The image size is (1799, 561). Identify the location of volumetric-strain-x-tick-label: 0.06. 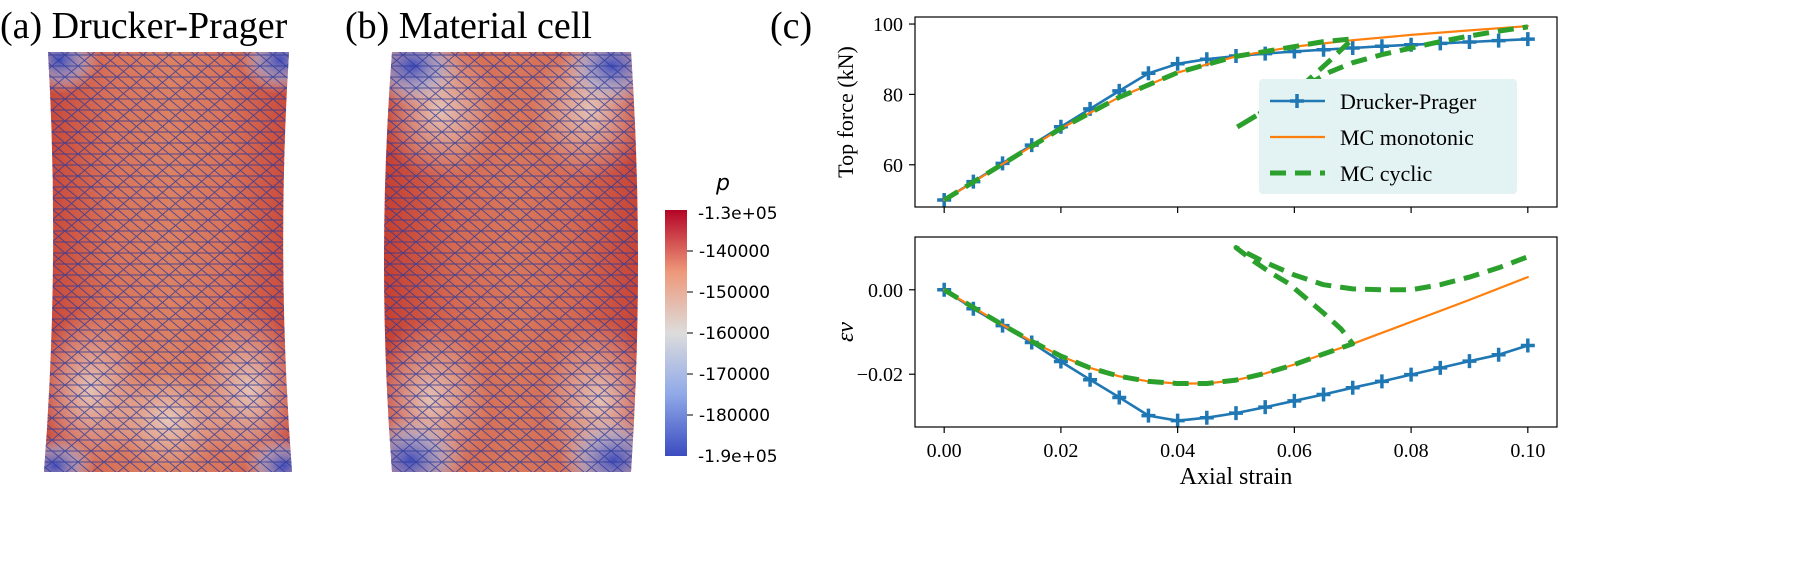
(1294, 451).